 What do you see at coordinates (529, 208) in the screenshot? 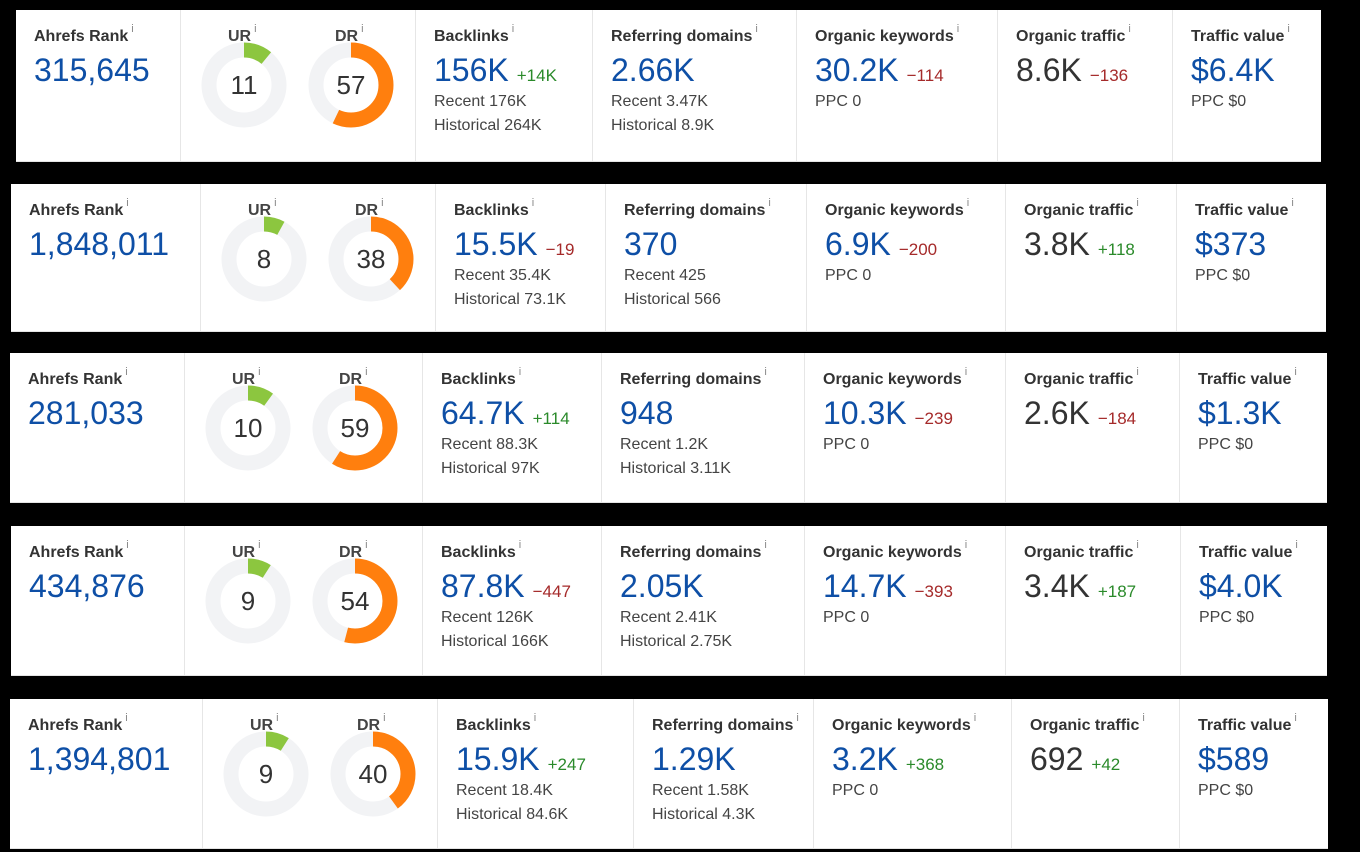
I see `backlinks-label-wrap: Backlinks i` at bounding box center [529, 208].